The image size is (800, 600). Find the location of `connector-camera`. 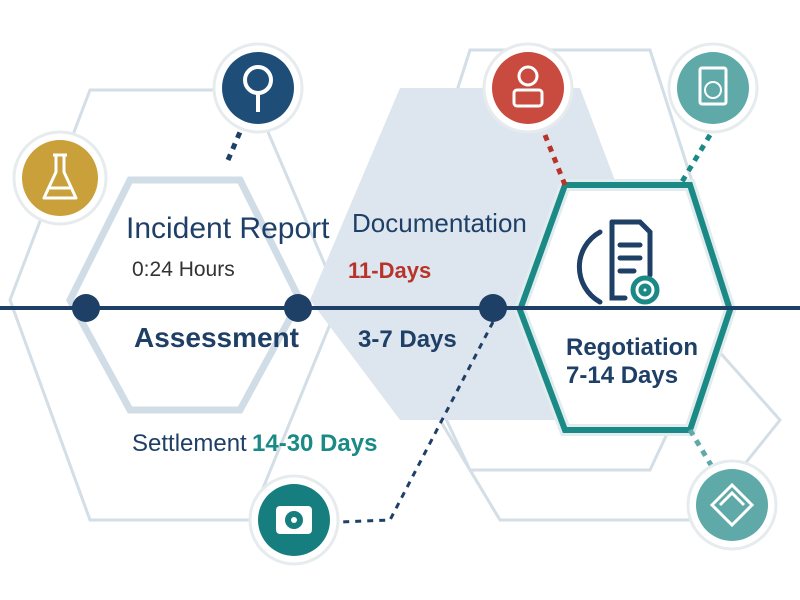

connector-camera is located at coordinates (417, 422).